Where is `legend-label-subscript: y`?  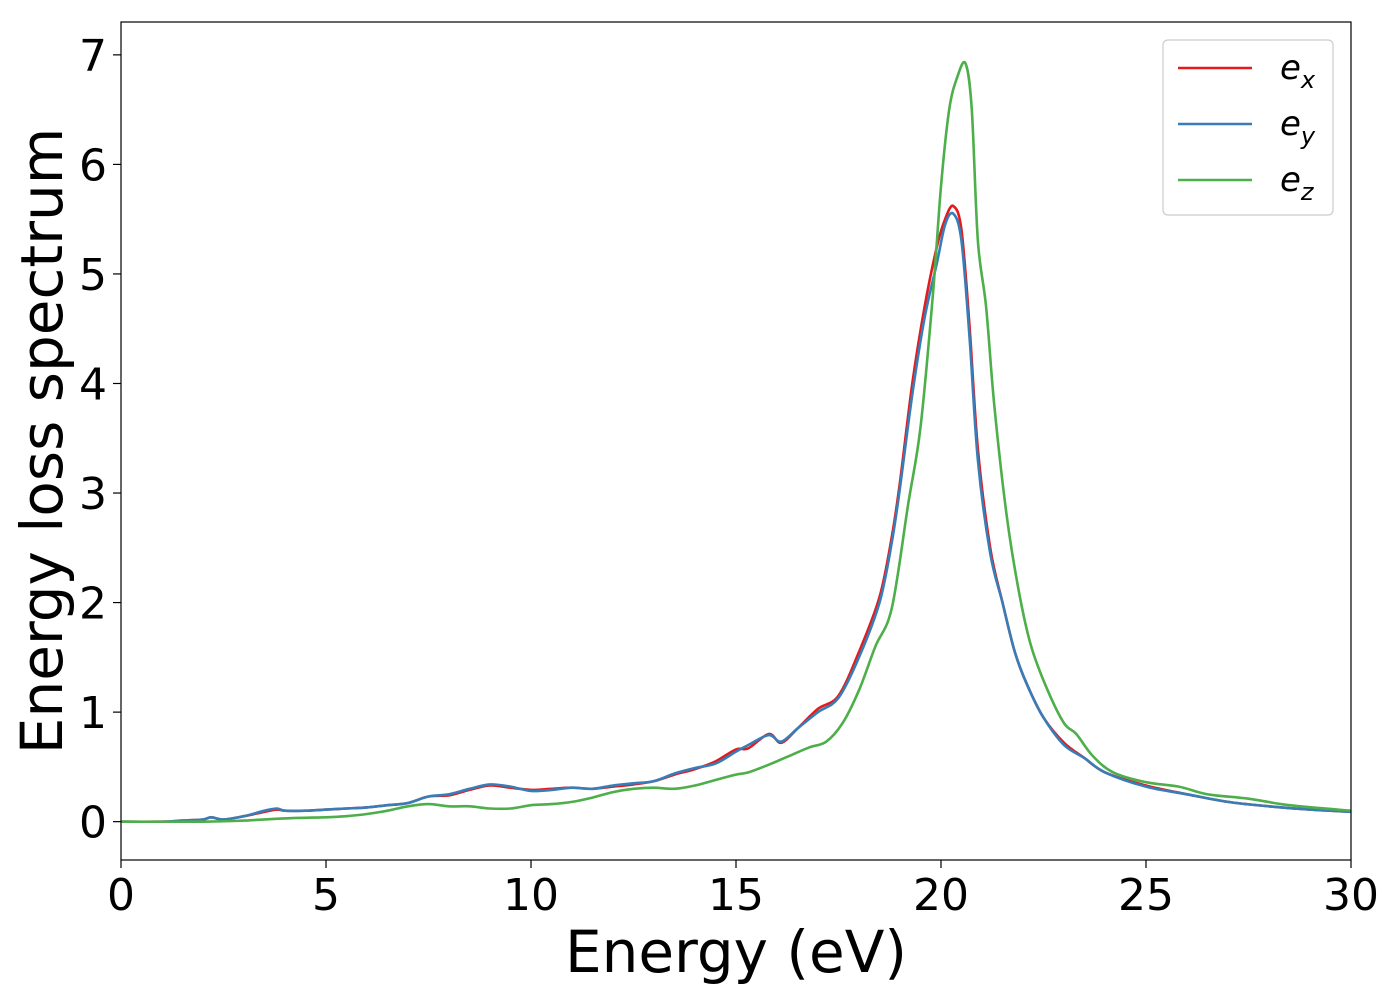
legend-label-subscript: y is located at coordinates (1308, 136).